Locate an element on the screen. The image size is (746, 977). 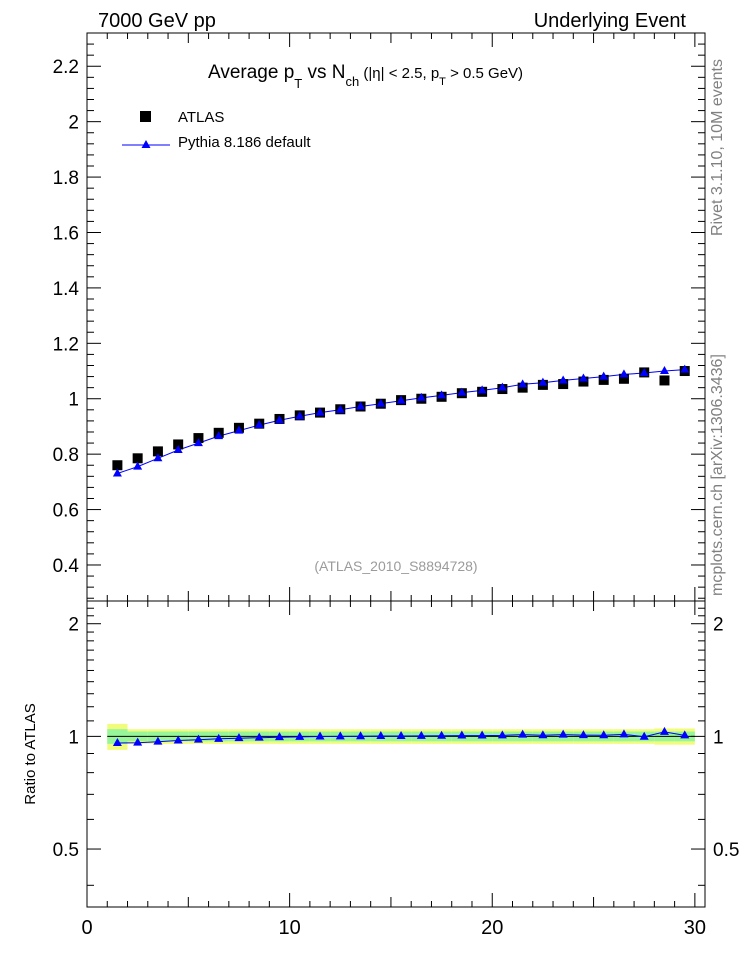
legend: ATLAS Pythia 8.186 default is located at coordinates (216, 130).